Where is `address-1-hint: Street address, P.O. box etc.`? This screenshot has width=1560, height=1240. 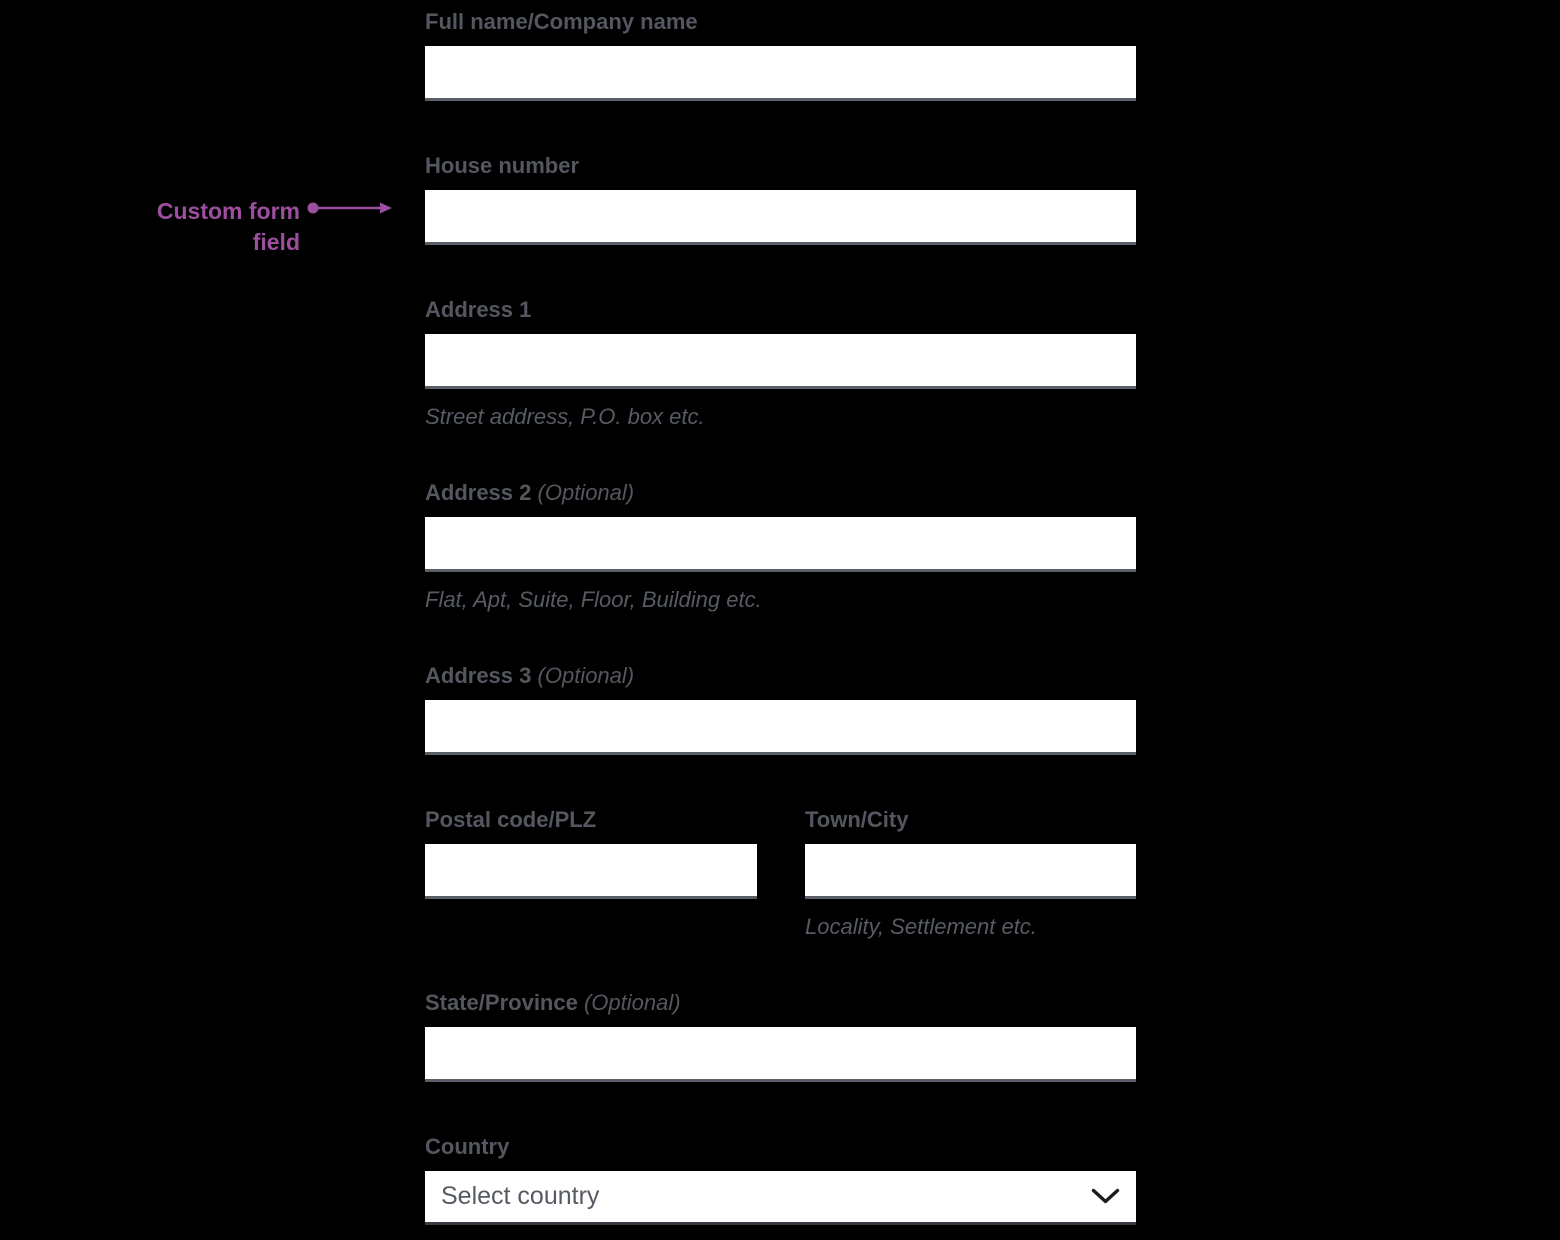 address-1-hint: Street address, P.O. box etc. is located at coordinates (565, 416).